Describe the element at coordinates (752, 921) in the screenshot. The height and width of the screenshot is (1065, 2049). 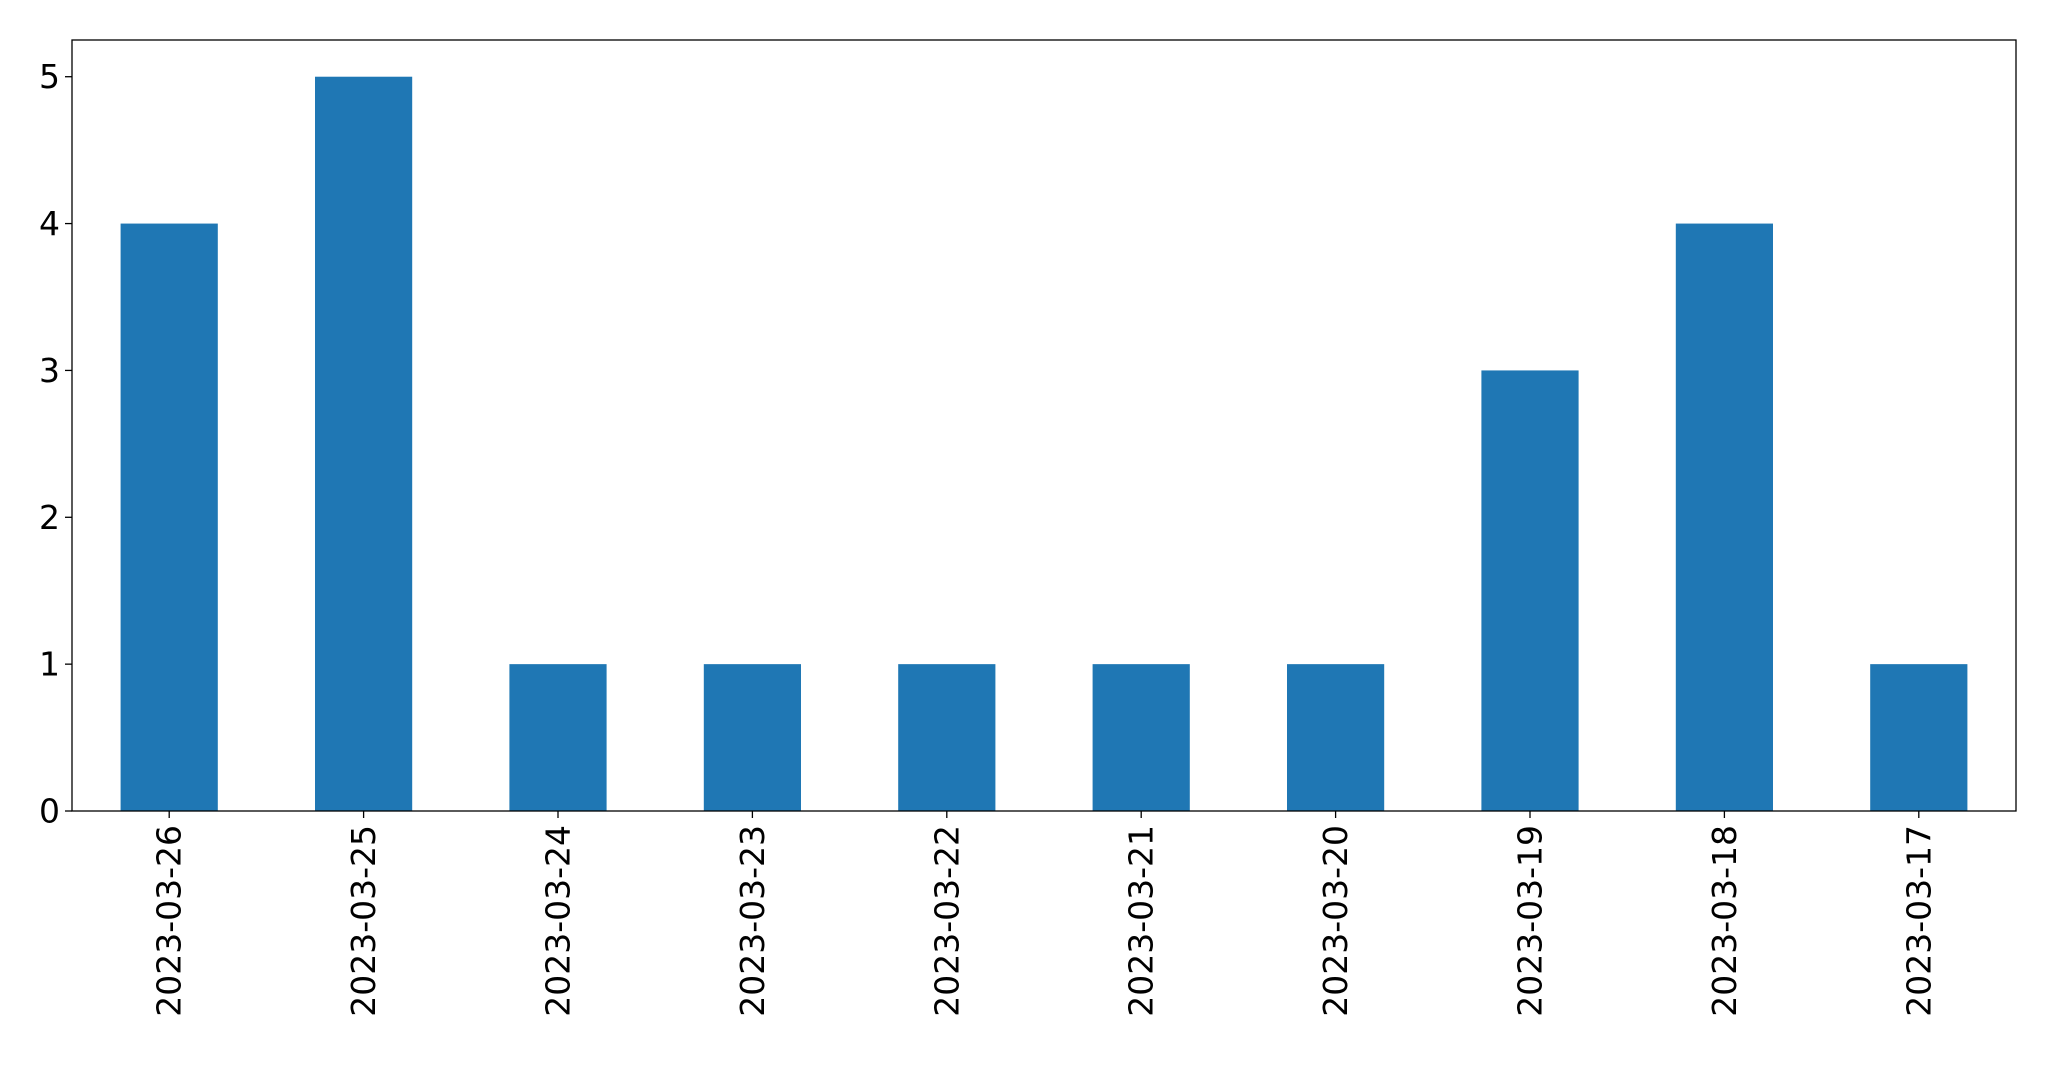
I see `x-tick-label: 2023-03-23` at that location.